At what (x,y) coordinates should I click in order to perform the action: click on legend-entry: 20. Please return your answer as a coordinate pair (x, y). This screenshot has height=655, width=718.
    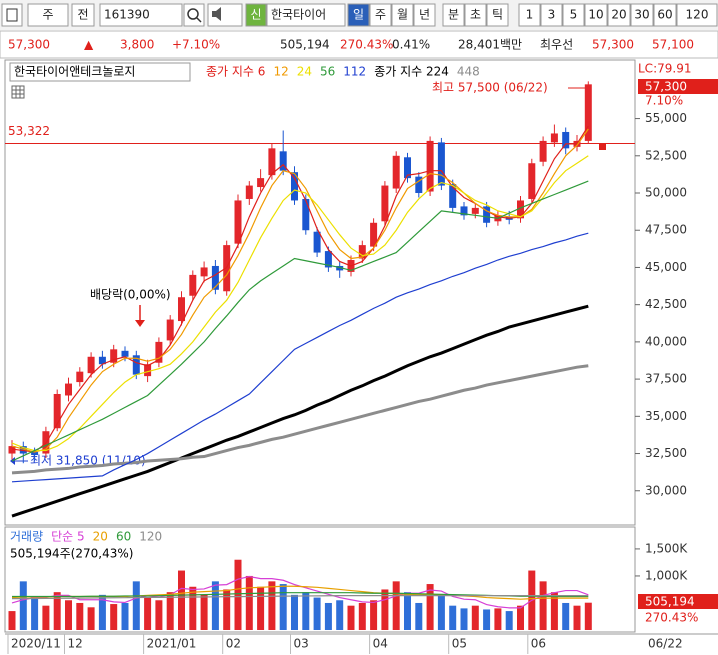
    Looking at the image, I should click on (100, 537).